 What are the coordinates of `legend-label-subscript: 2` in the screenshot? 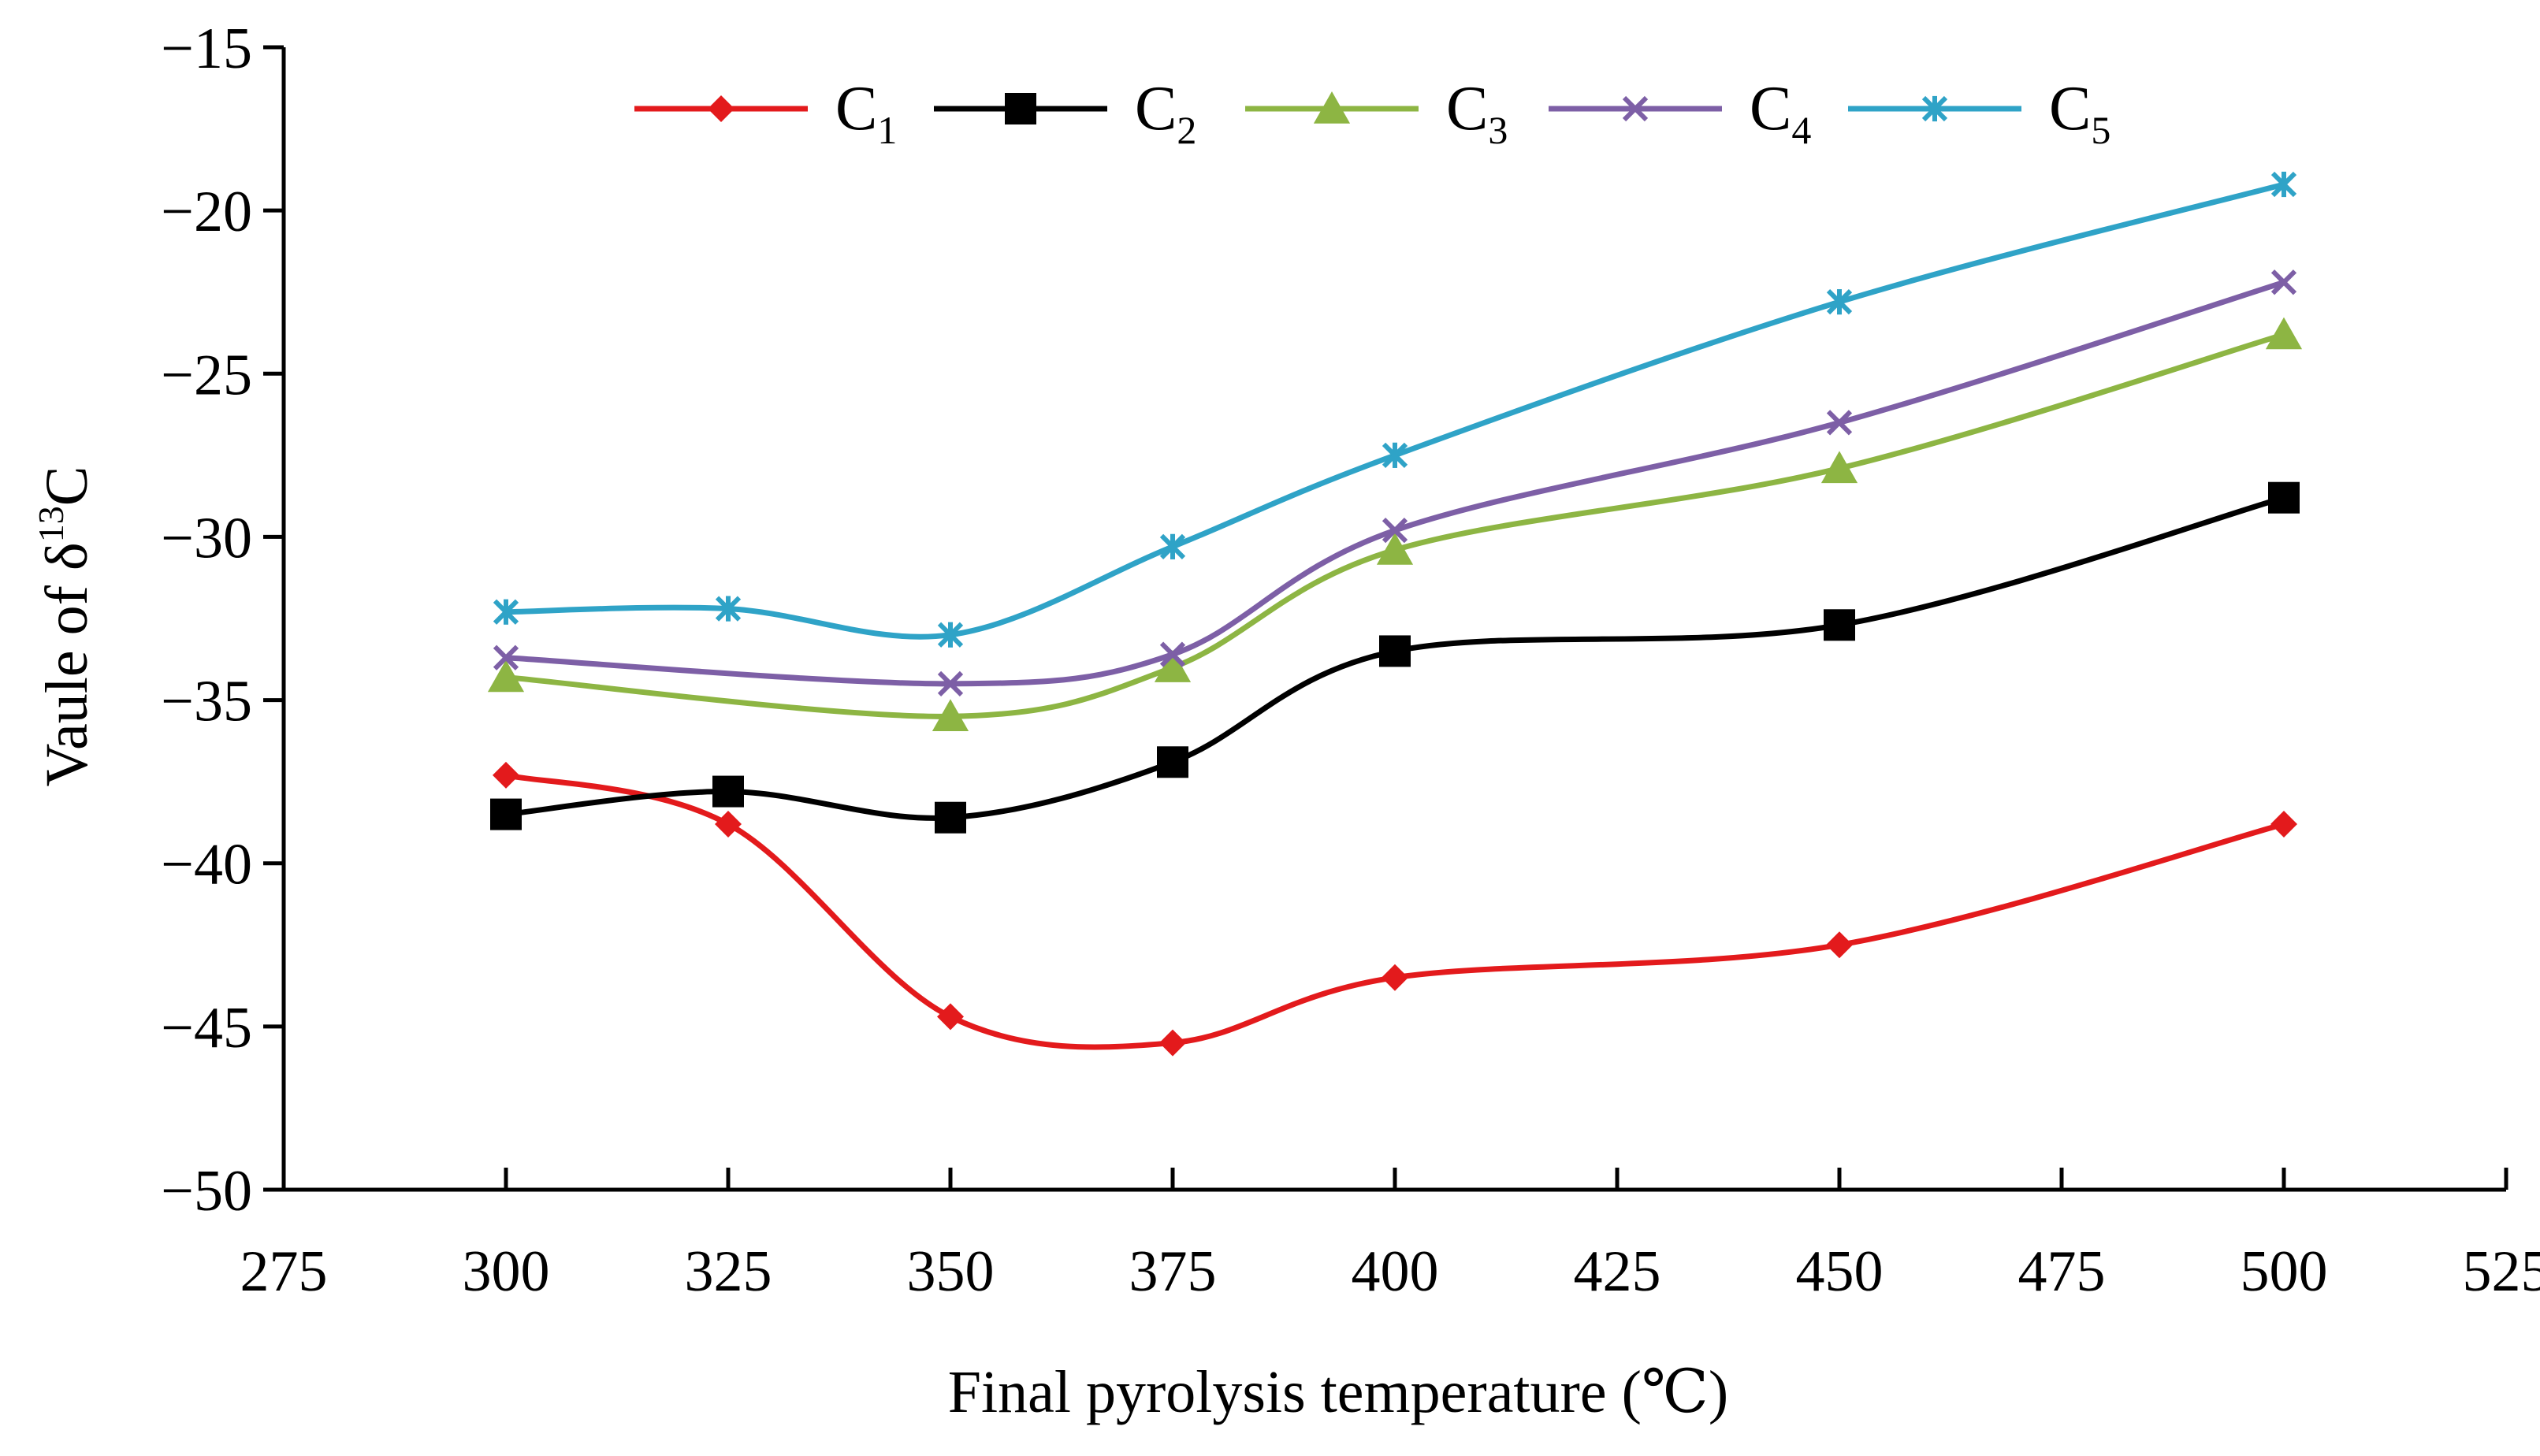 It's located at (1186, 130).